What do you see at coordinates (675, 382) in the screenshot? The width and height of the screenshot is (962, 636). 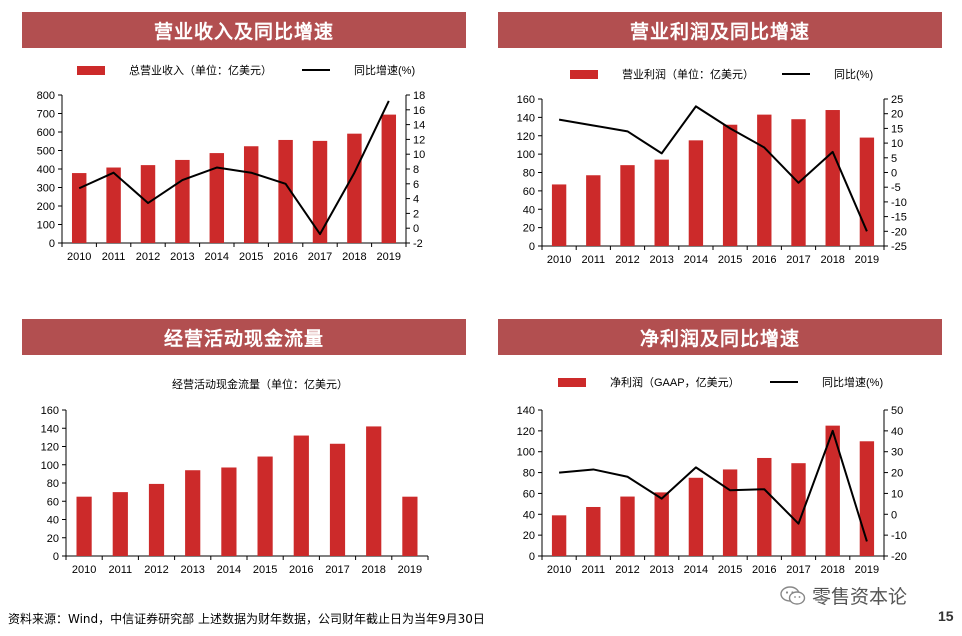 I see `legend-label: 净利润（GAAP，亿美元）` at bounding box center [675, 382].